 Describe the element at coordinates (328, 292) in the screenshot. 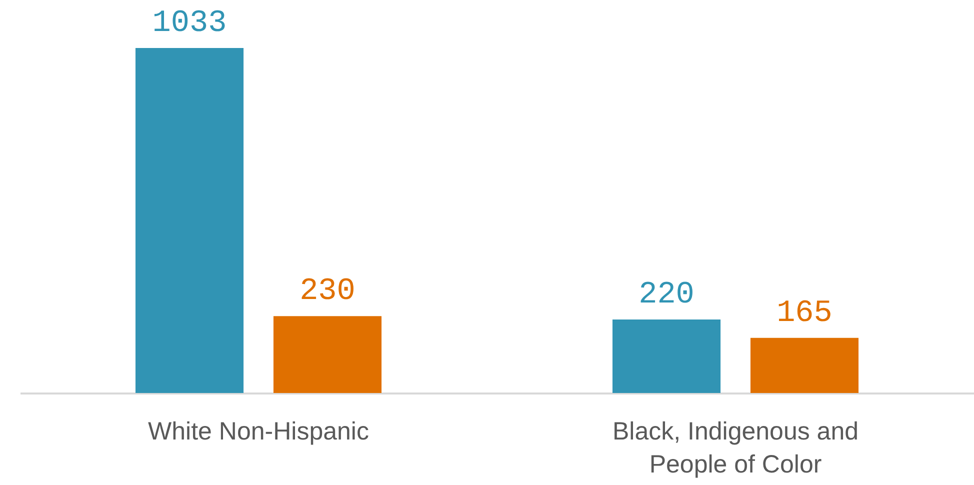

I see `data-label: 230` at that location.